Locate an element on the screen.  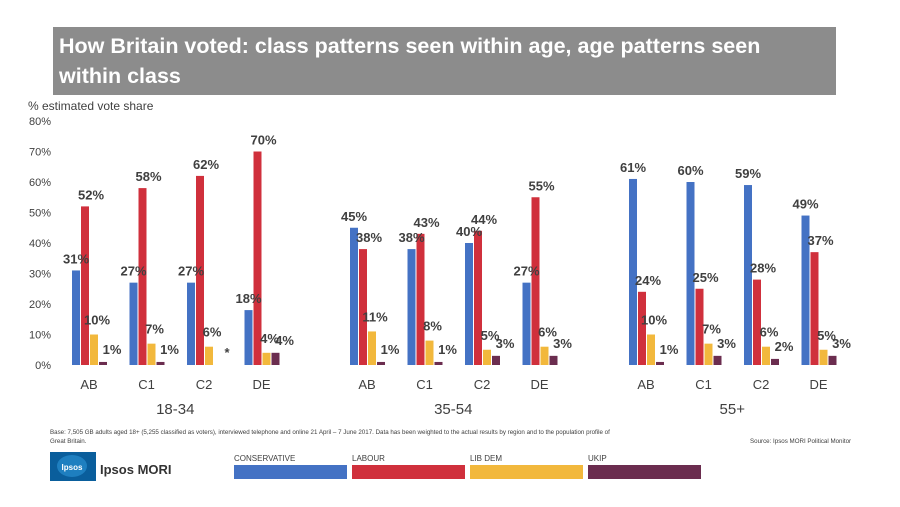
data-label: 2% is located at coordinates (784, 346).